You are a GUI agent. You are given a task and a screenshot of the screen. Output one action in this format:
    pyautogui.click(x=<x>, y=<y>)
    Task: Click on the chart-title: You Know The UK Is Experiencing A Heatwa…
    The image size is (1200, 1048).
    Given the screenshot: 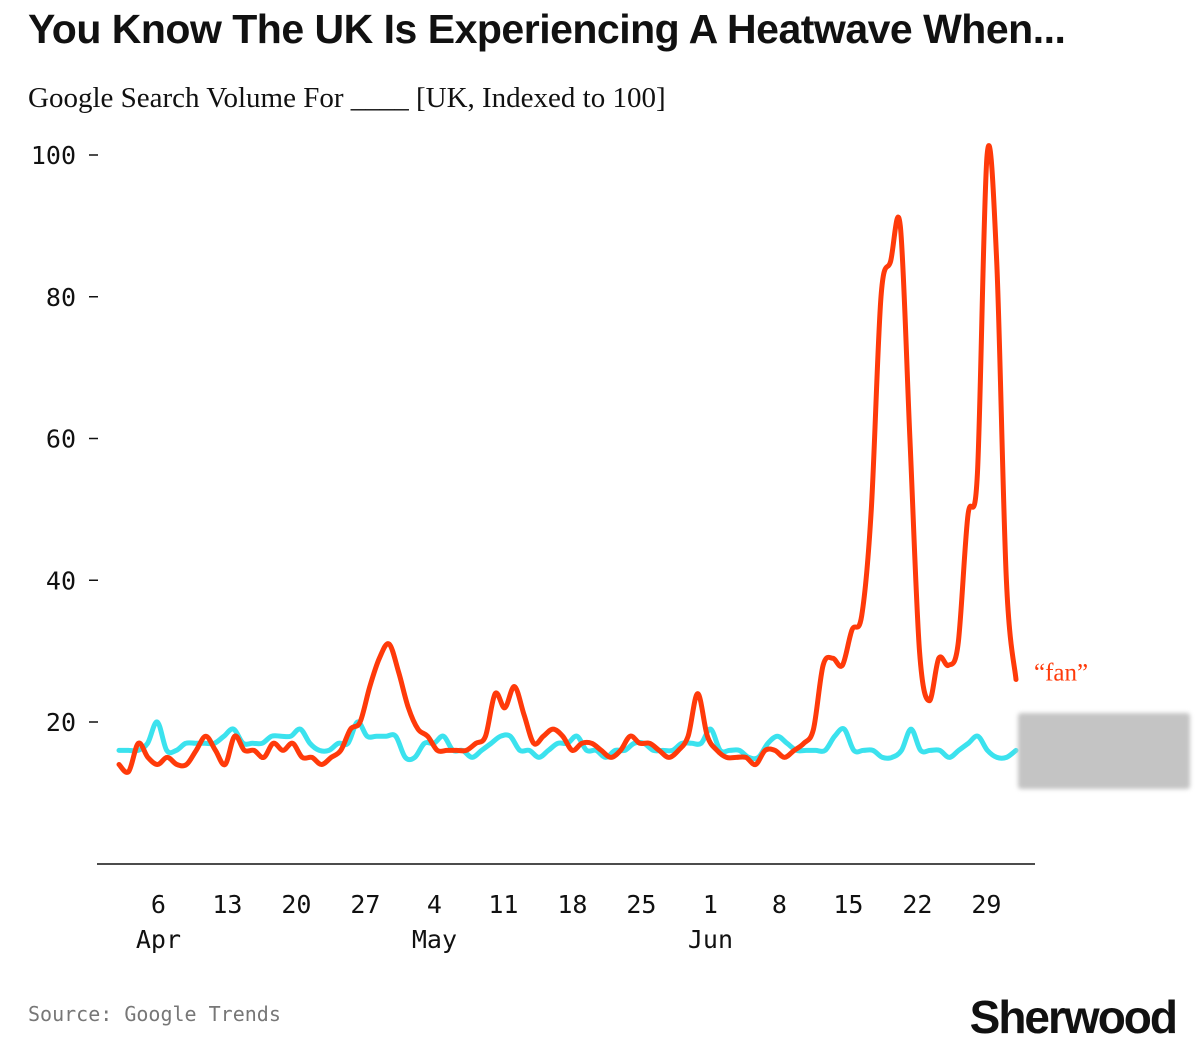 What is the action you would take?
    pyautogui.click(x=547, y=29)
    